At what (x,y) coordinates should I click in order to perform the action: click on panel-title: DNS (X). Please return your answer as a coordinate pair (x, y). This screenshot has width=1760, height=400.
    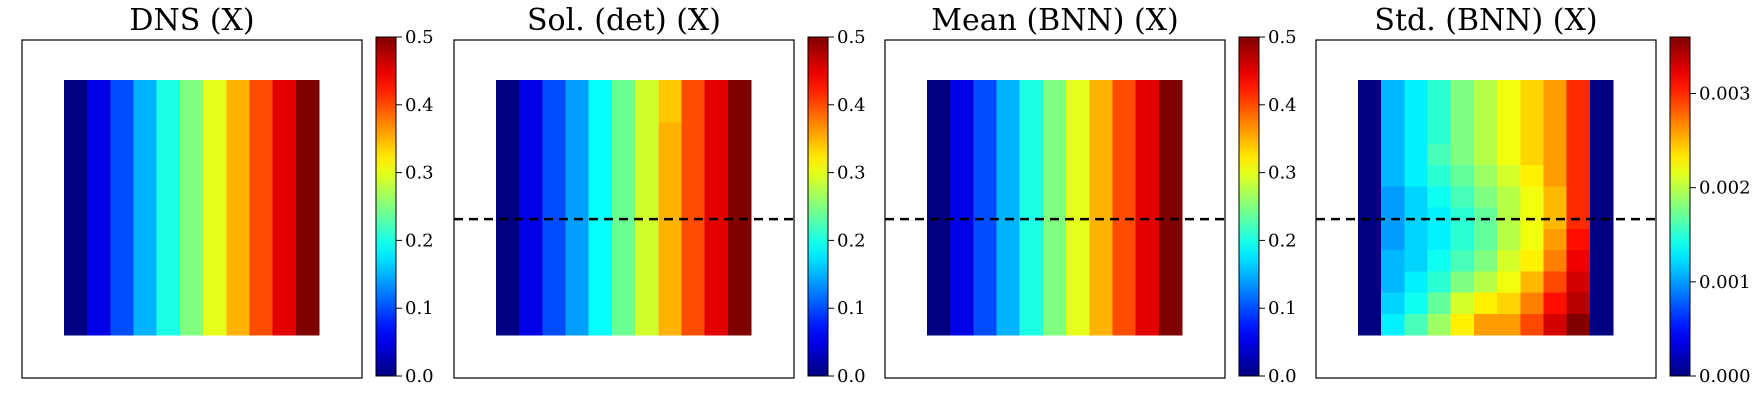
    Looking at the image, I should click on (191, 20).